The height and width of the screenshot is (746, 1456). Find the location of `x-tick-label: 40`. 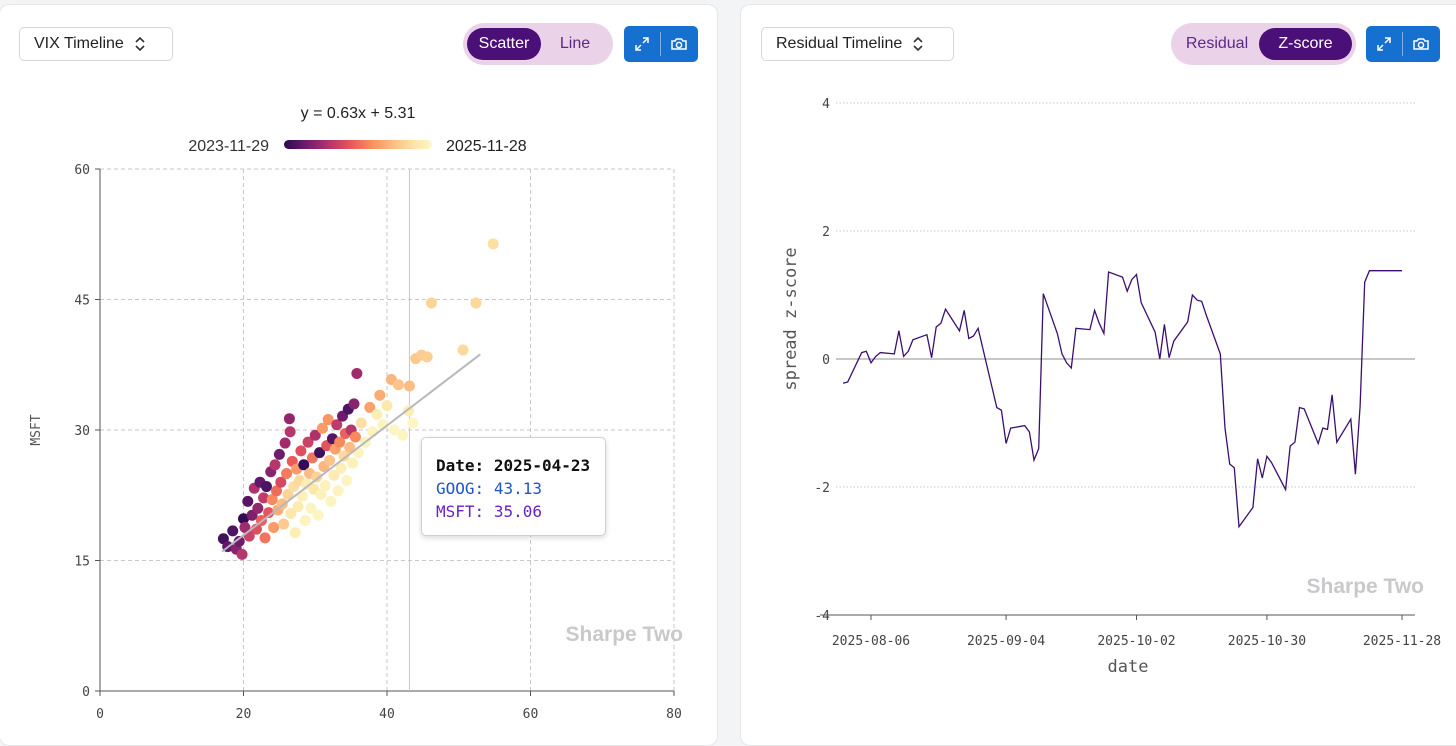

x-tick-label: 40 is located at coordinates (387, 714).